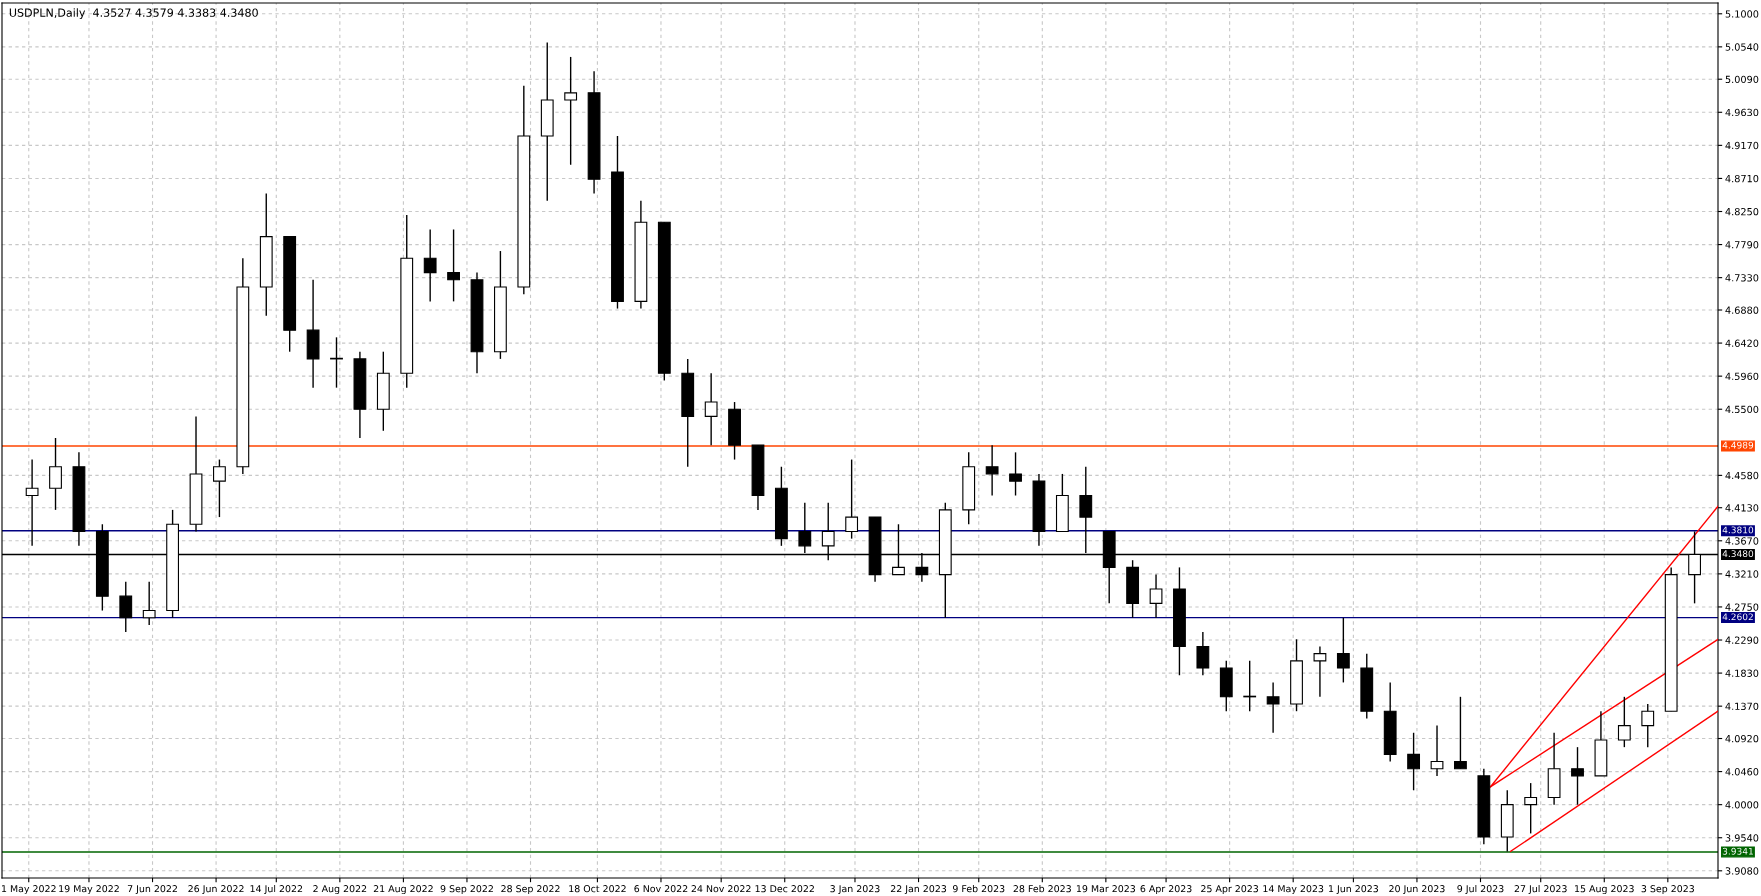  What do you see at coordinates (466, 890) in the screenshot?
I see `x-tick-label: 9 Sep 2022` at bounding box center [466, 890].